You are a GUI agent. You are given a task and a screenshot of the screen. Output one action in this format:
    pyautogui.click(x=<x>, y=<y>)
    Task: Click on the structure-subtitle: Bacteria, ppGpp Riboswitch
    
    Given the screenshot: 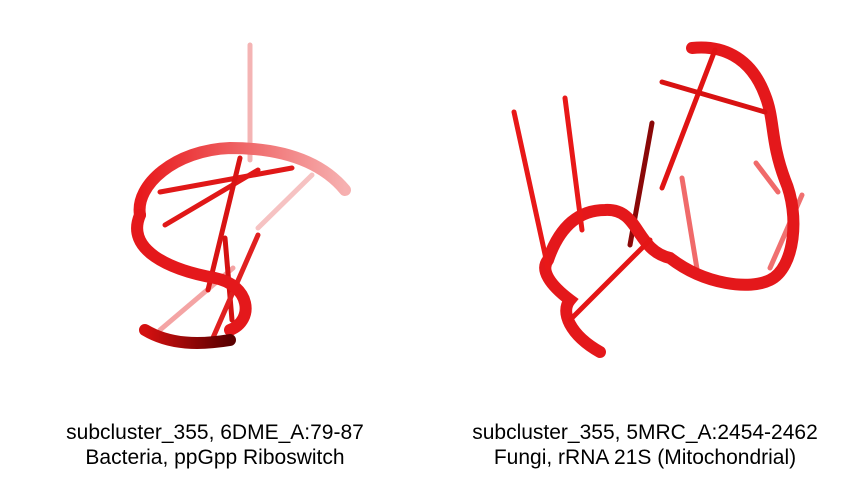 What is the action you would take?
    pyautogui.click(x=215, y=457)
    